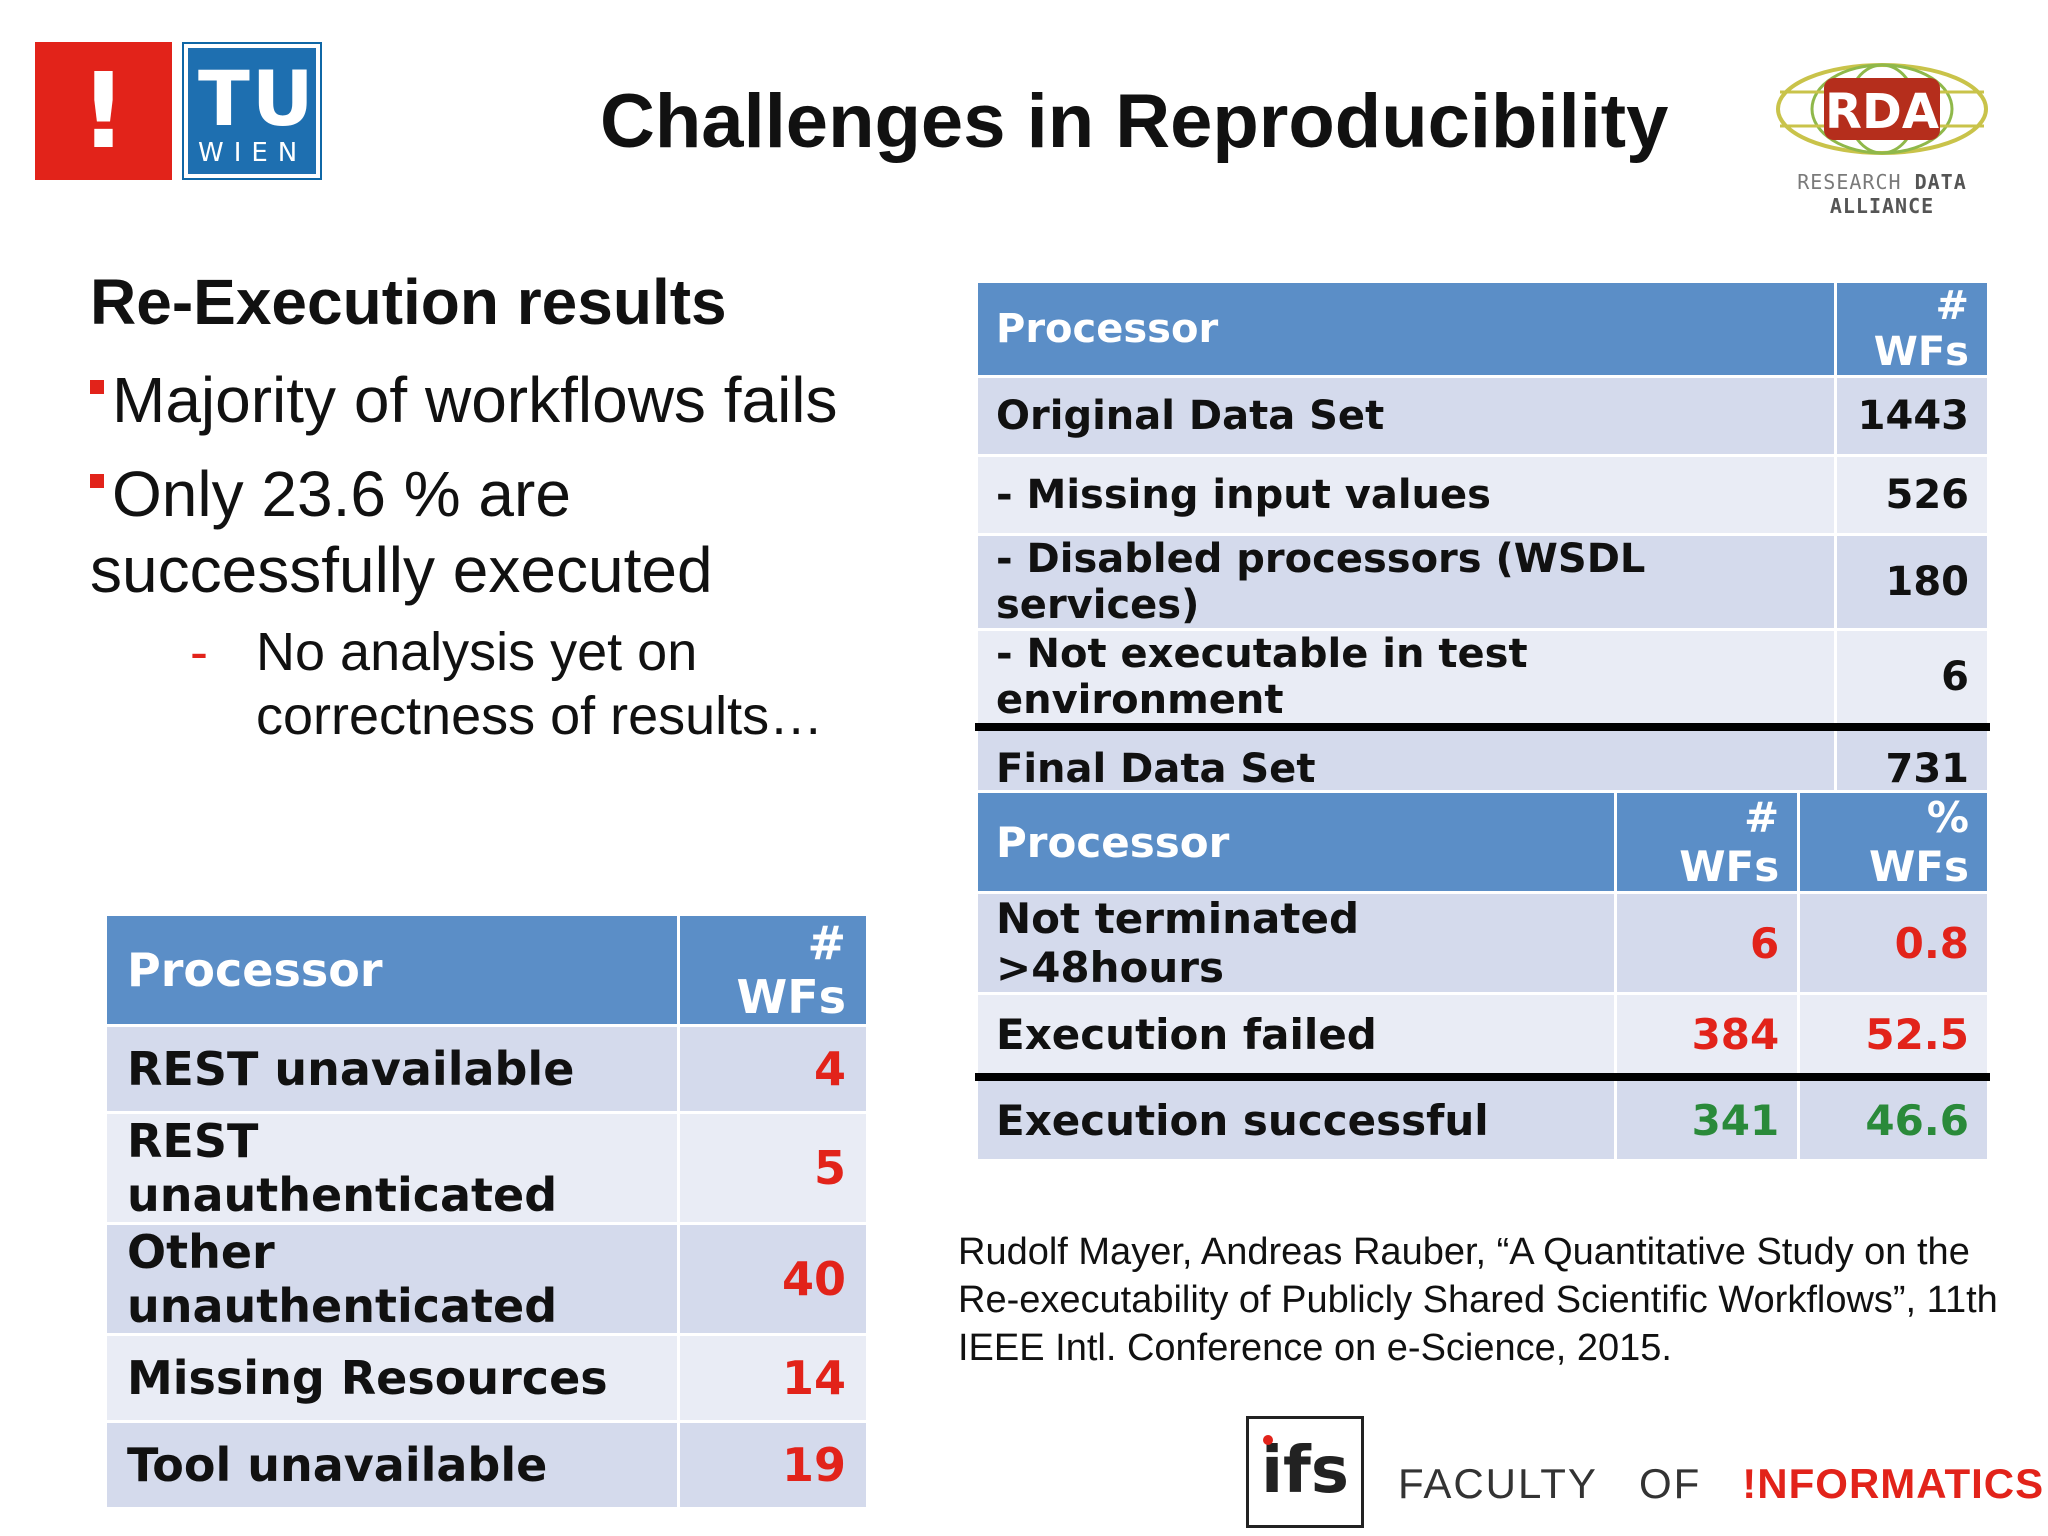  What do you see at coordinates (253, 153) in the screenshot?
I see `wien-letters: WIEN` at bounding box center [253, 153].